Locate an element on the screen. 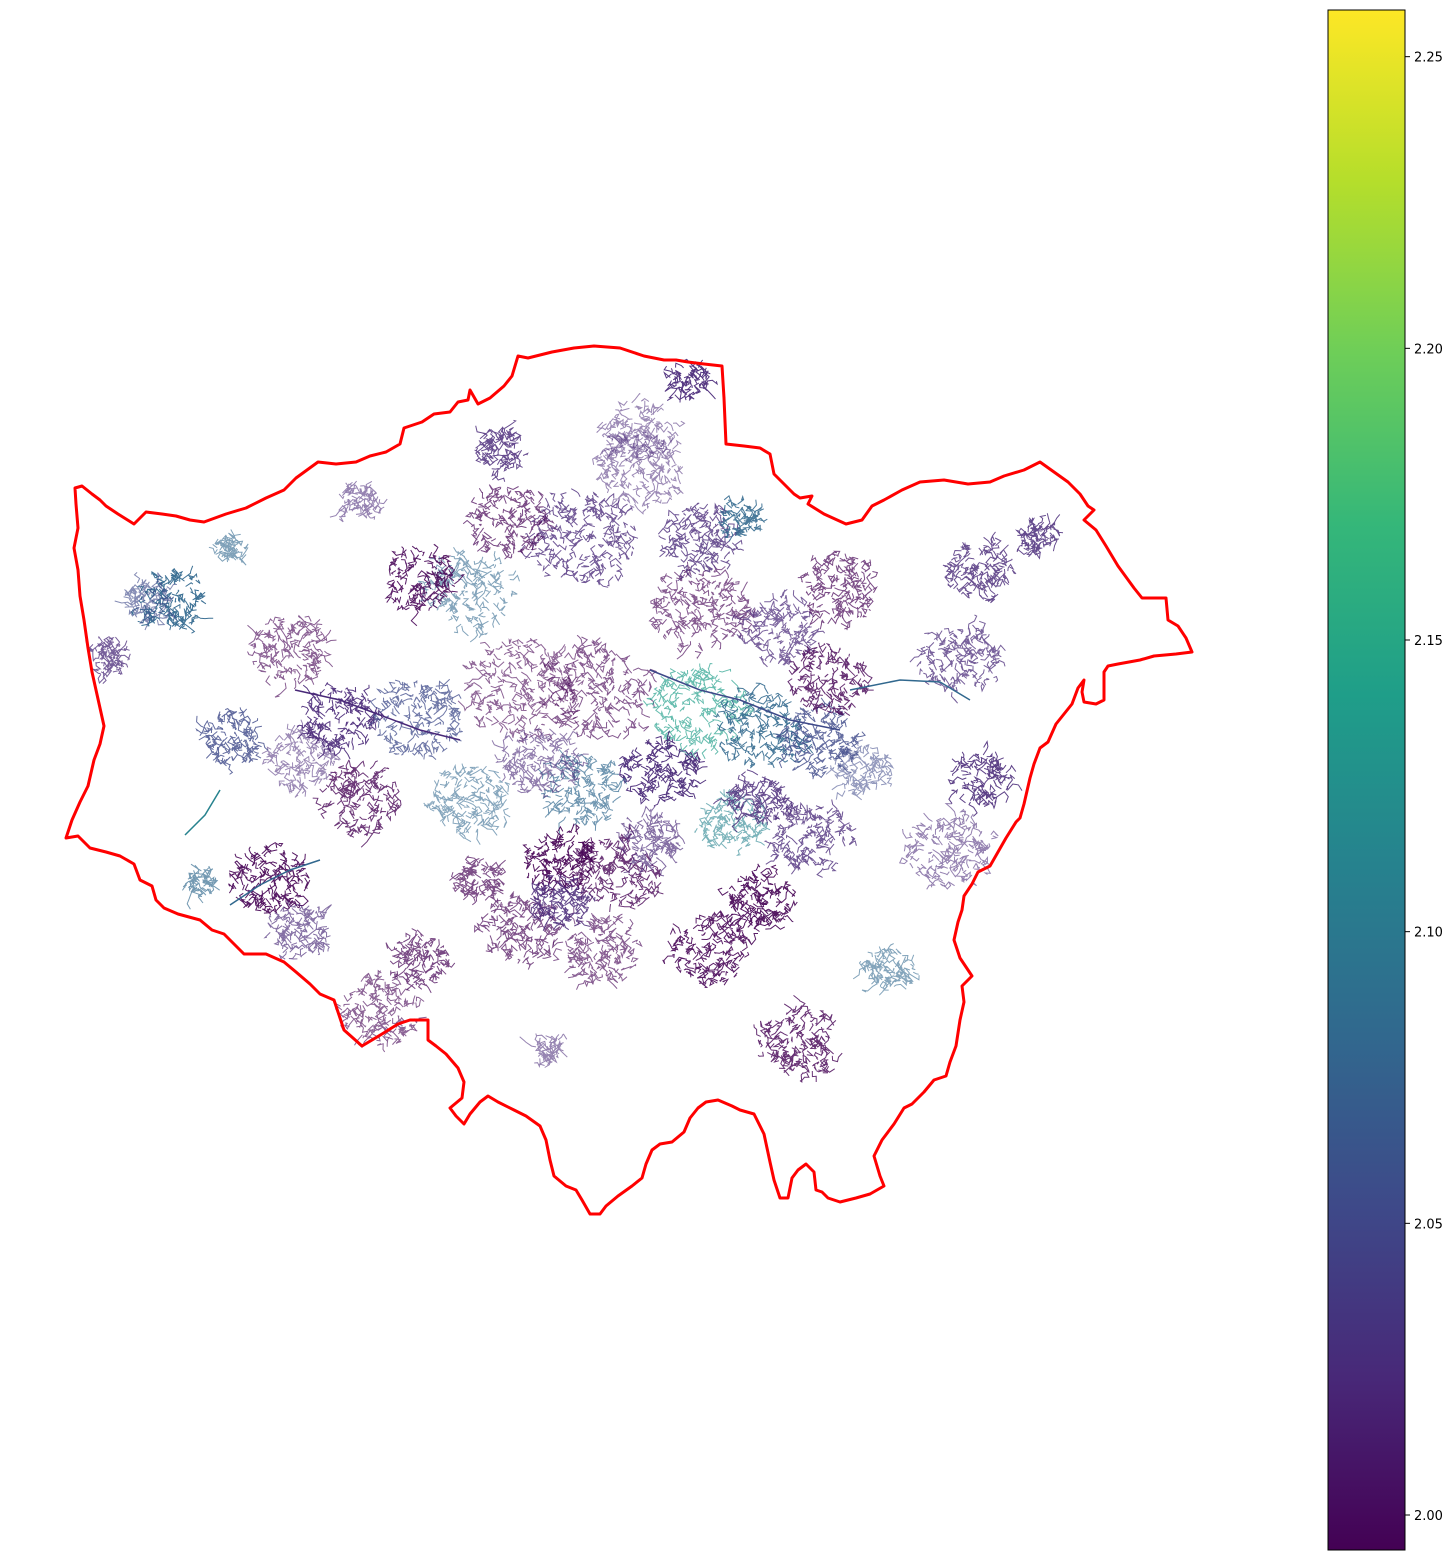 Image resolution: width=1454 pixels, height=1560 pixels. colorbar-tick-label: 2.15 is located at coordinates (1428, 641).